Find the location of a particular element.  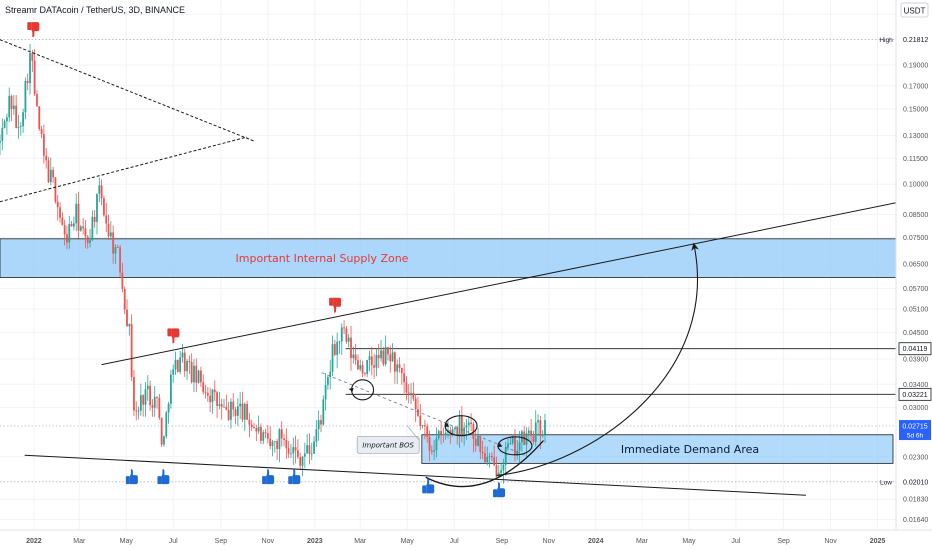

price-label: 0.03221 is located at coordinates (914, 395).